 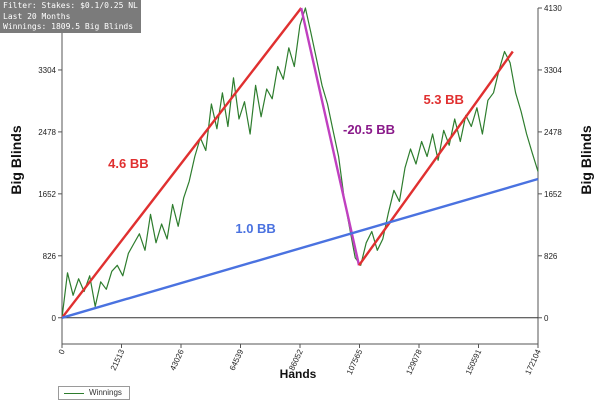 What do you see at coordinates (553, 70) in the screenshot?
I see `y2-tick-label: 3304` at bounding box center [553, 70].